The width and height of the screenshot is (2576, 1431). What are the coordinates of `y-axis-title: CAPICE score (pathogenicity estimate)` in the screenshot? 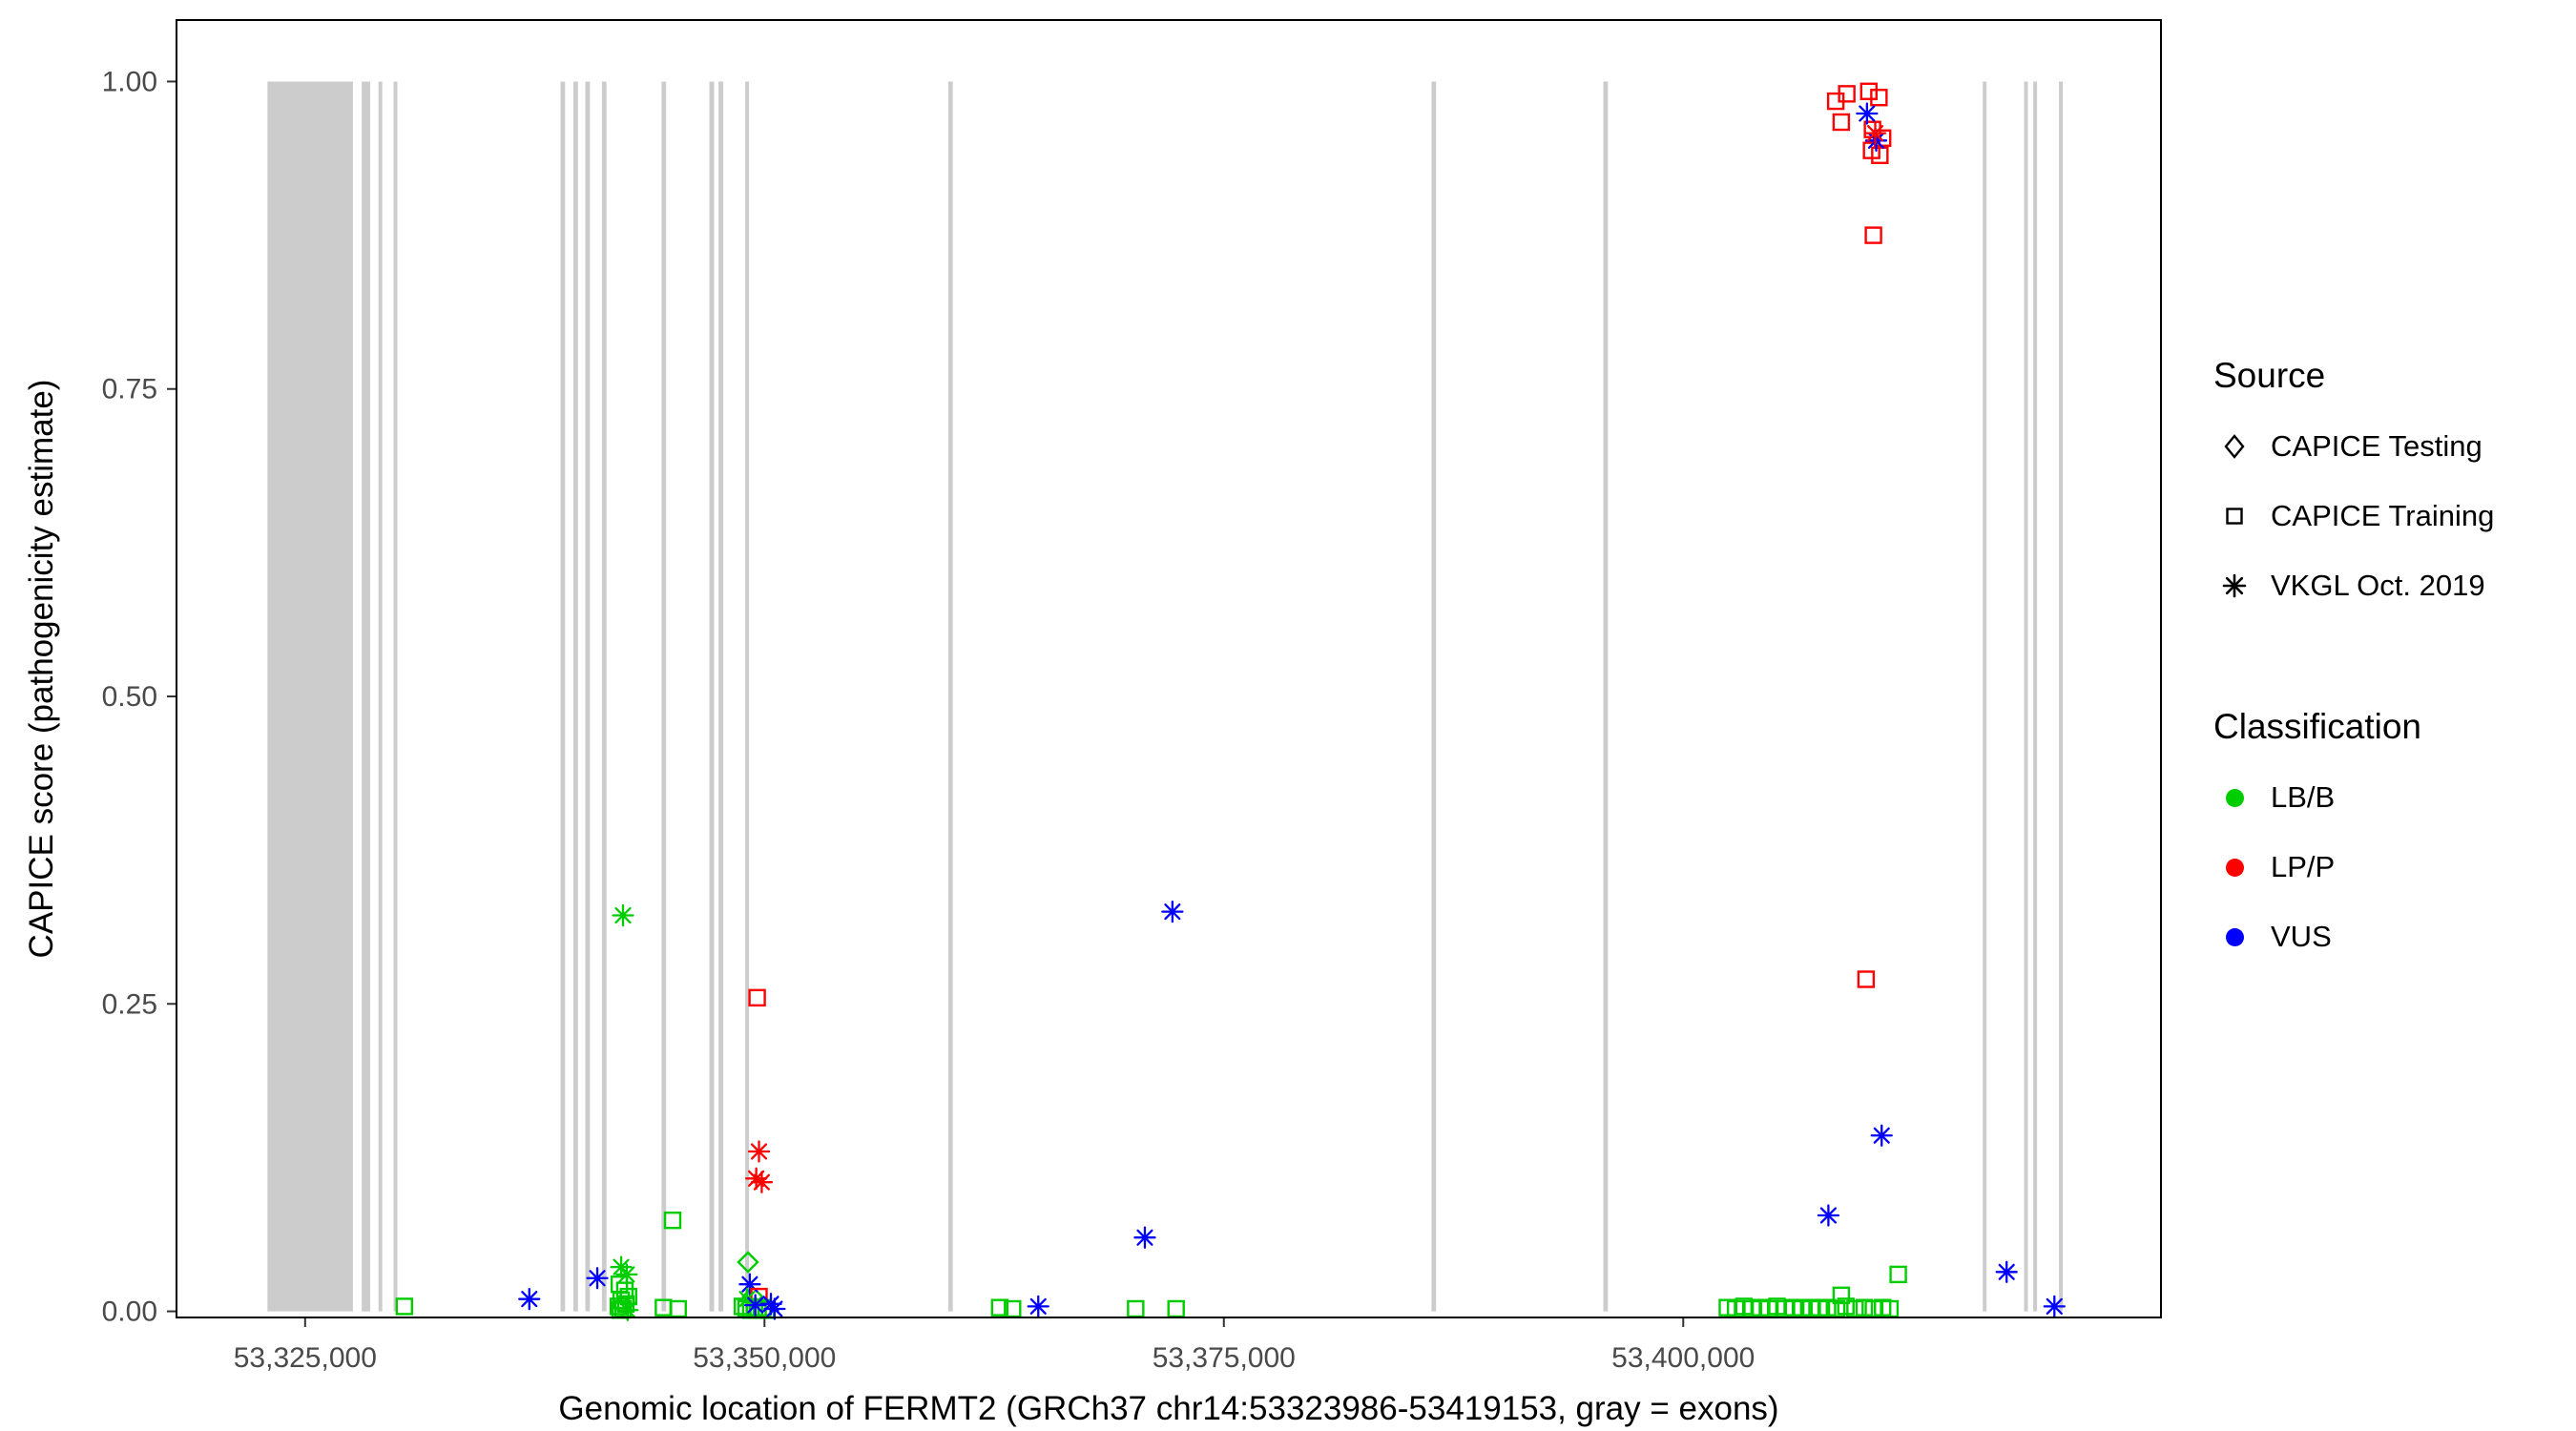 It's located at (41, 669).